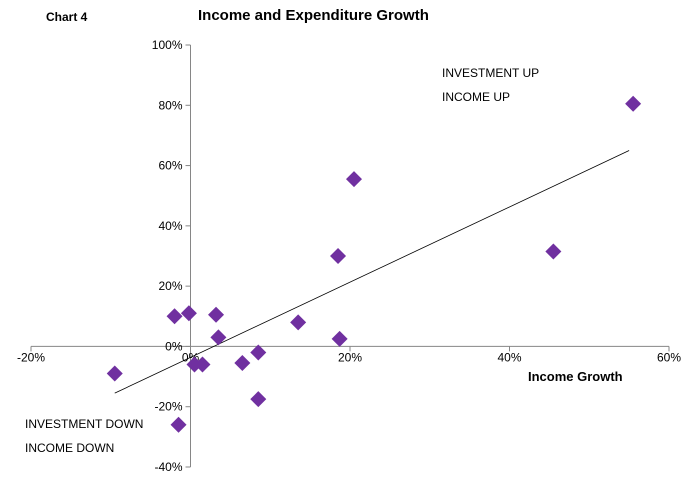 The height and width of the screenshot is (487, 700). Describe the element at coordinates (67, 17) in the screenshot. I see `chart-number-label: Chart 4` at that location.